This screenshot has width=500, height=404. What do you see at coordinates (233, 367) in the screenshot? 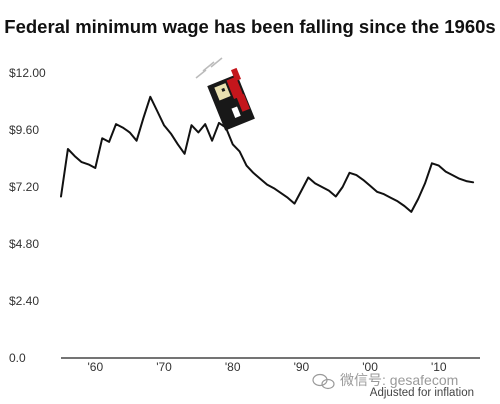
I see `x-tick-label: '80` at bounding box center [233, 367].